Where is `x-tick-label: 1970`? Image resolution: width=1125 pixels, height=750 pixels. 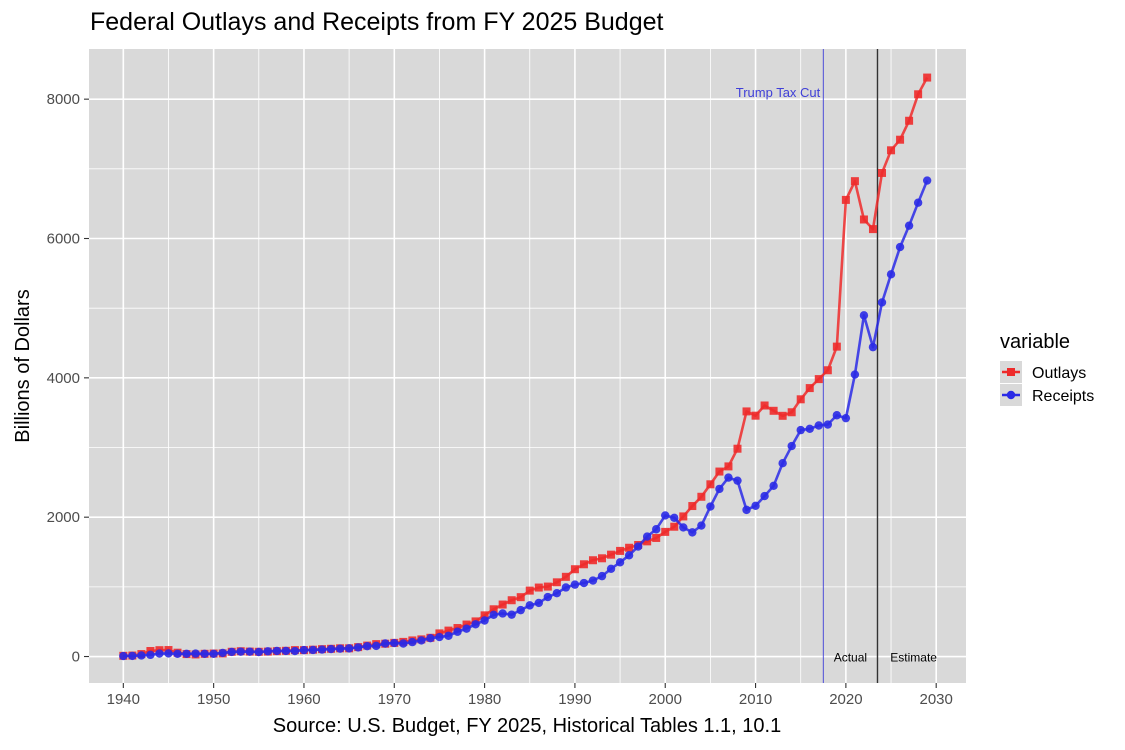 x-tick-label: 1970 is located at coordinates (394, 699).